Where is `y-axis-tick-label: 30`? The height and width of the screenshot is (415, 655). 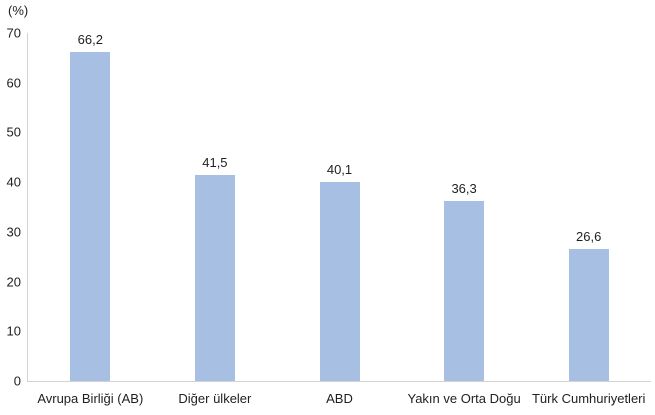 y-axis-tick-label: 30 is located at coordinates (13, 232).